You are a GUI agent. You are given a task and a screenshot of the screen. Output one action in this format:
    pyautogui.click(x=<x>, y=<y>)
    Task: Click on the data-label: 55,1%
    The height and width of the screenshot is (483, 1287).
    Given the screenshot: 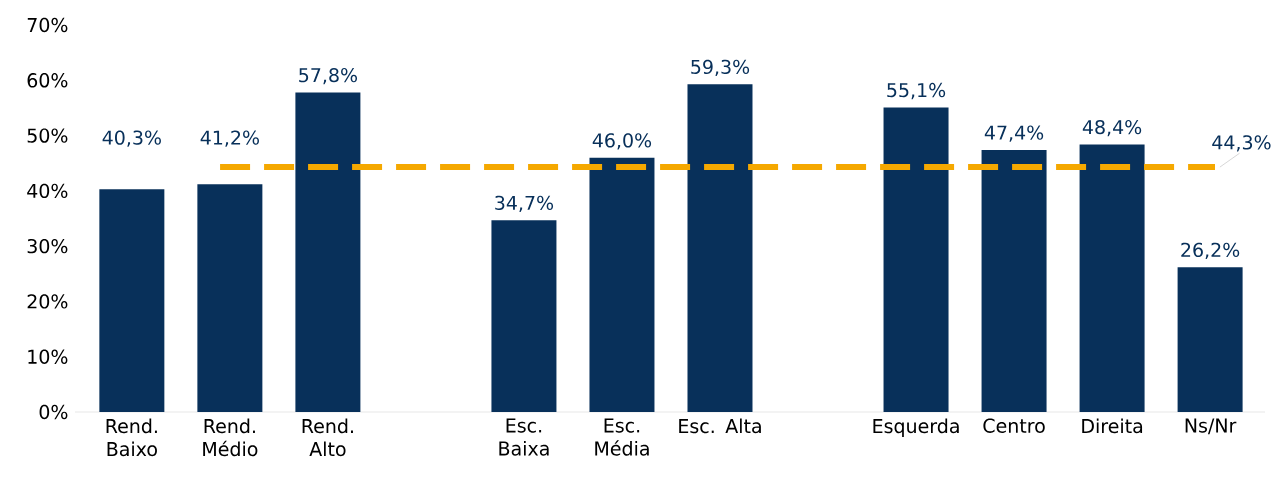 What is the action you would take?
    pyautogui.click(x=916, y=91)
    